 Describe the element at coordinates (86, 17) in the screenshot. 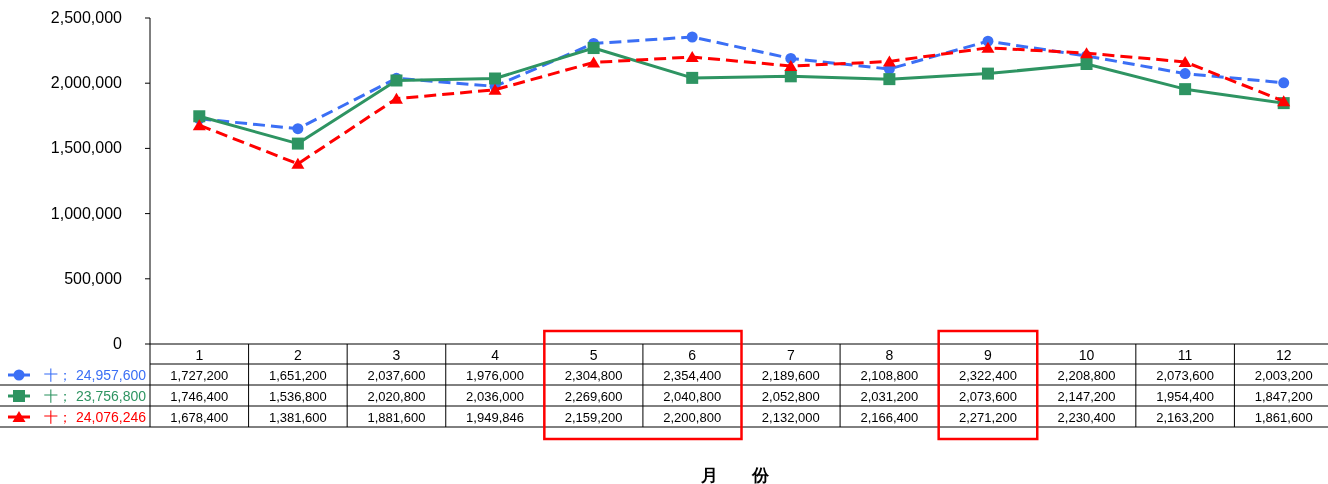

I see `y-tick-label: 2,500,000` at that location.